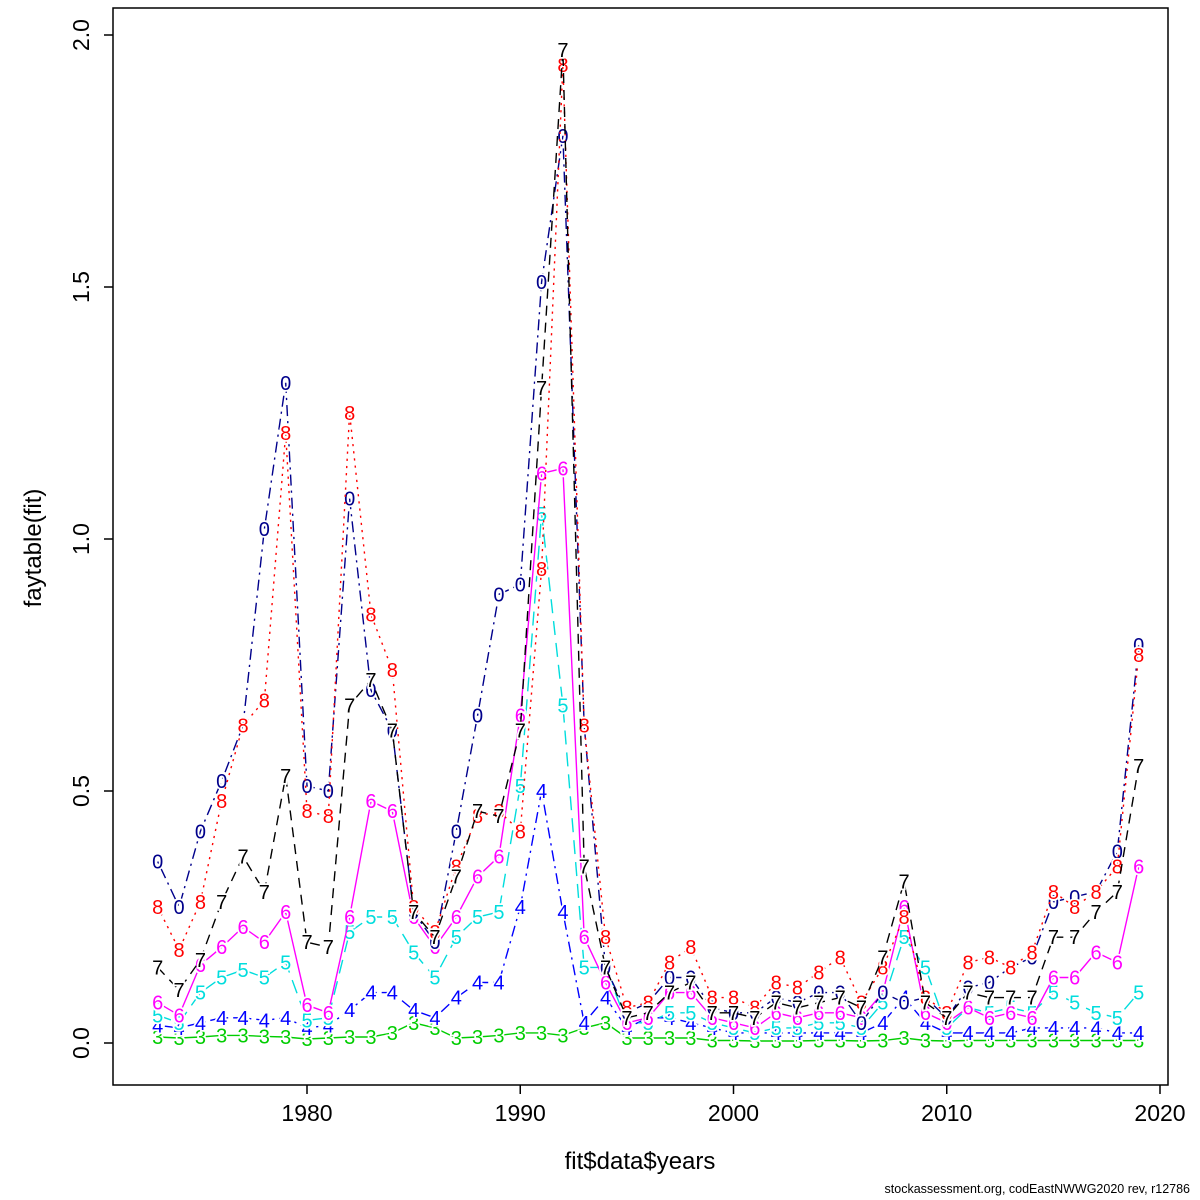  Describe the element at coordinates (33, 548) in the screenshot. I see `y-axis-title: faytable(fit)` at that location.